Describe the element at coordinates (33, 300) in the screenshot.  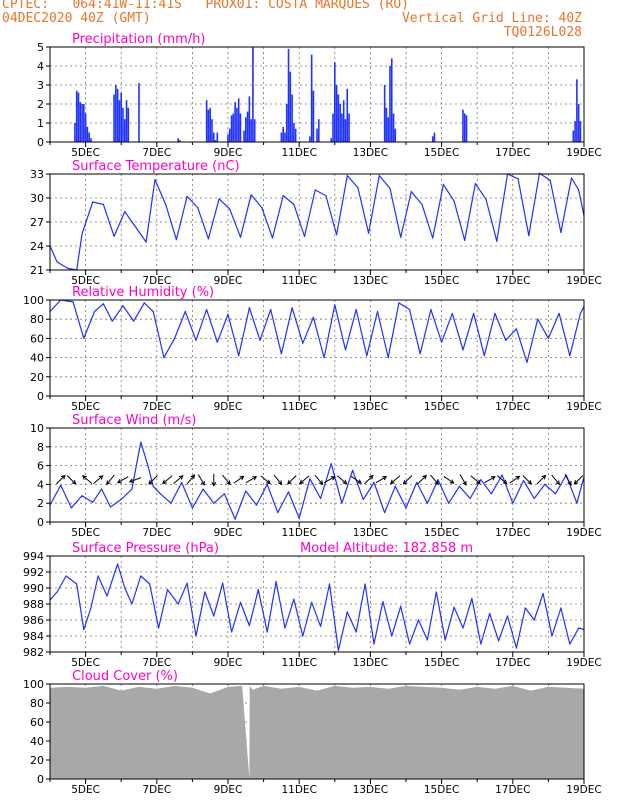
I see `y-tick-label: 100` at that location.